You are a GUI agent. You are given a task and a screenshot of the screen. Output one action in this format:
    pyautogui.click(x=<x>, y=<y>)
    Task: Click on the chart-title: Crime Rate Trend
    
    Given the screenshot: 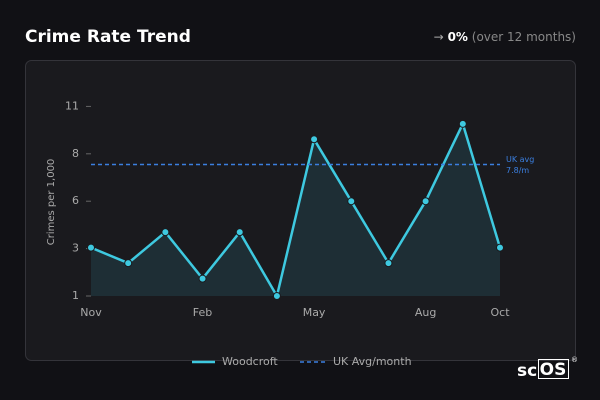 What is the action you would take?
    pyautogui.click(x=108, y=37)
    